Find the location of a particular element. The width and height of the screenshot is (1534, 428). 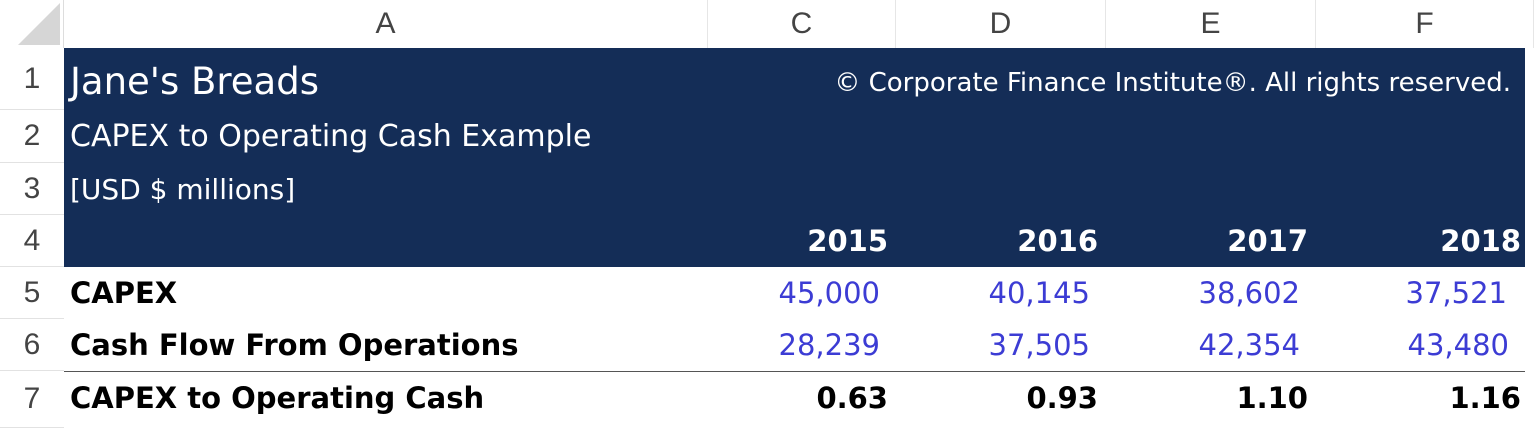

ratio-2018: 1.16 is located at coordinates (1485, 398).